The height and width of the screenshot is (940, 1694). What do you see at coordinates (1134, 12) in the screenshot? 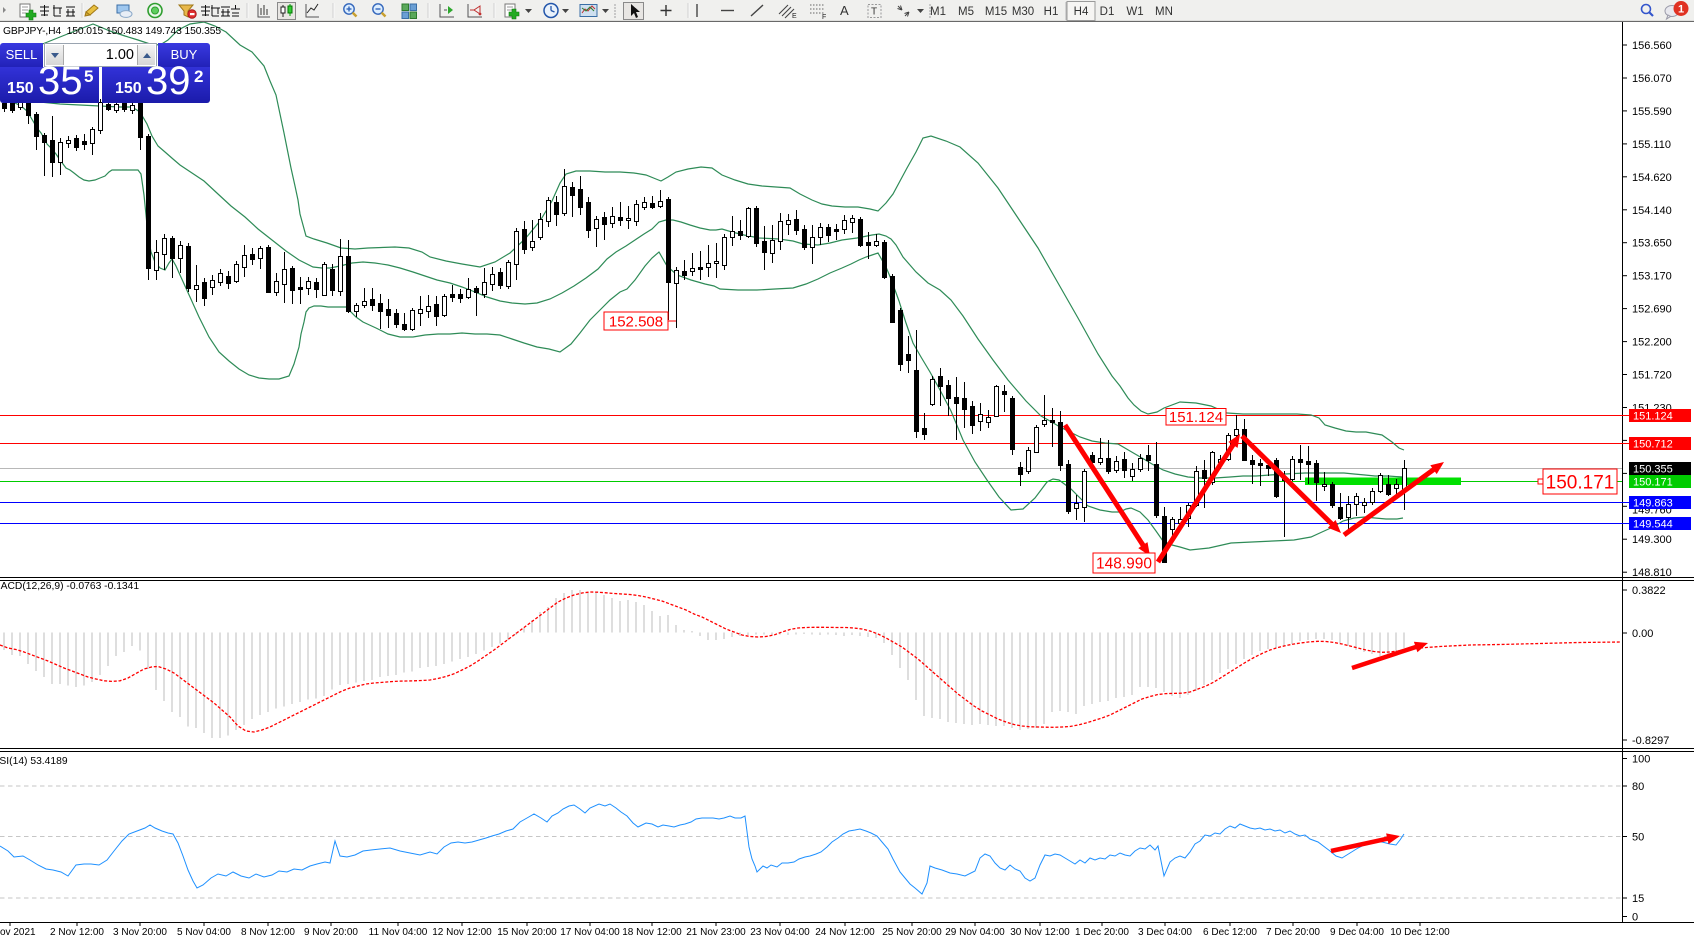
I see `svg-text: W1` at bounding box center [1134, 12].